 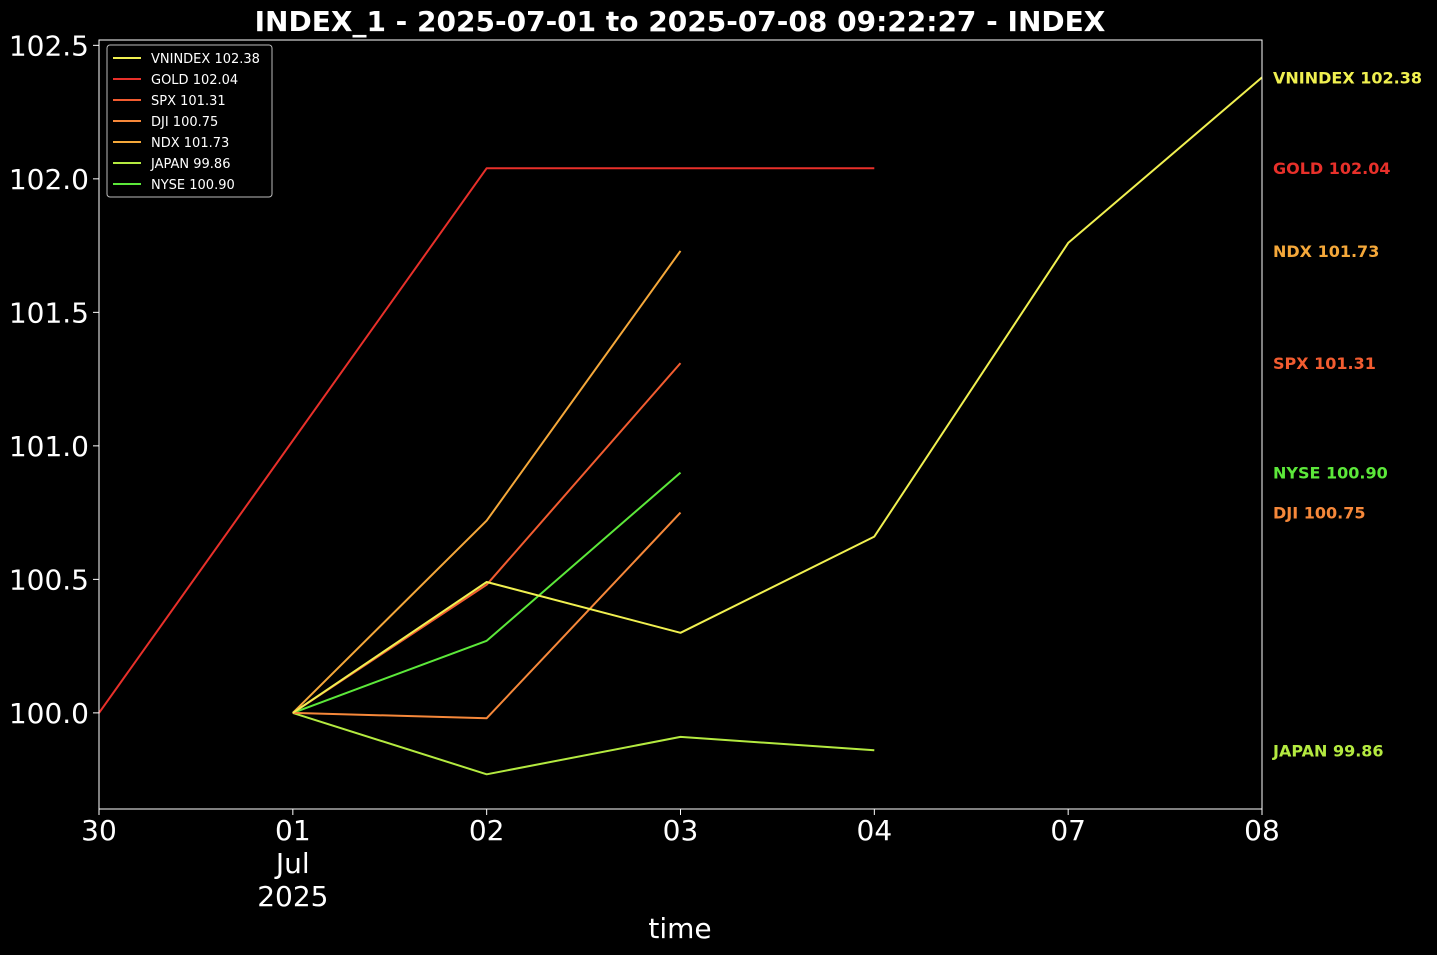 I want to click on end-label-spx: SPX 101.31, so click(x=1324, y=363).